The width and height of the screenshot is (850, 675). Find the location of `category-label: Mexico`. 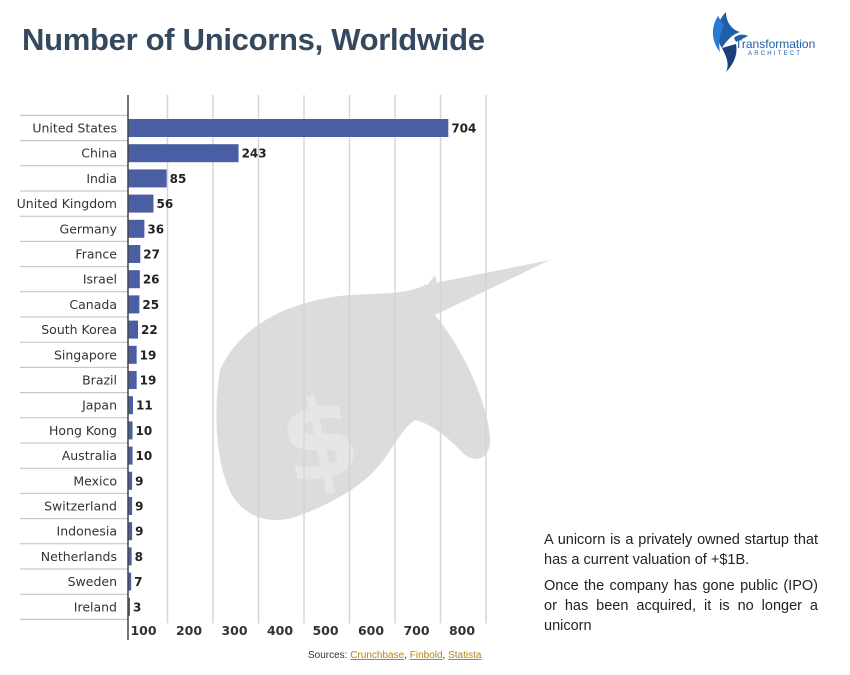

category-label: Mexico is located at coordinates (95, 480).